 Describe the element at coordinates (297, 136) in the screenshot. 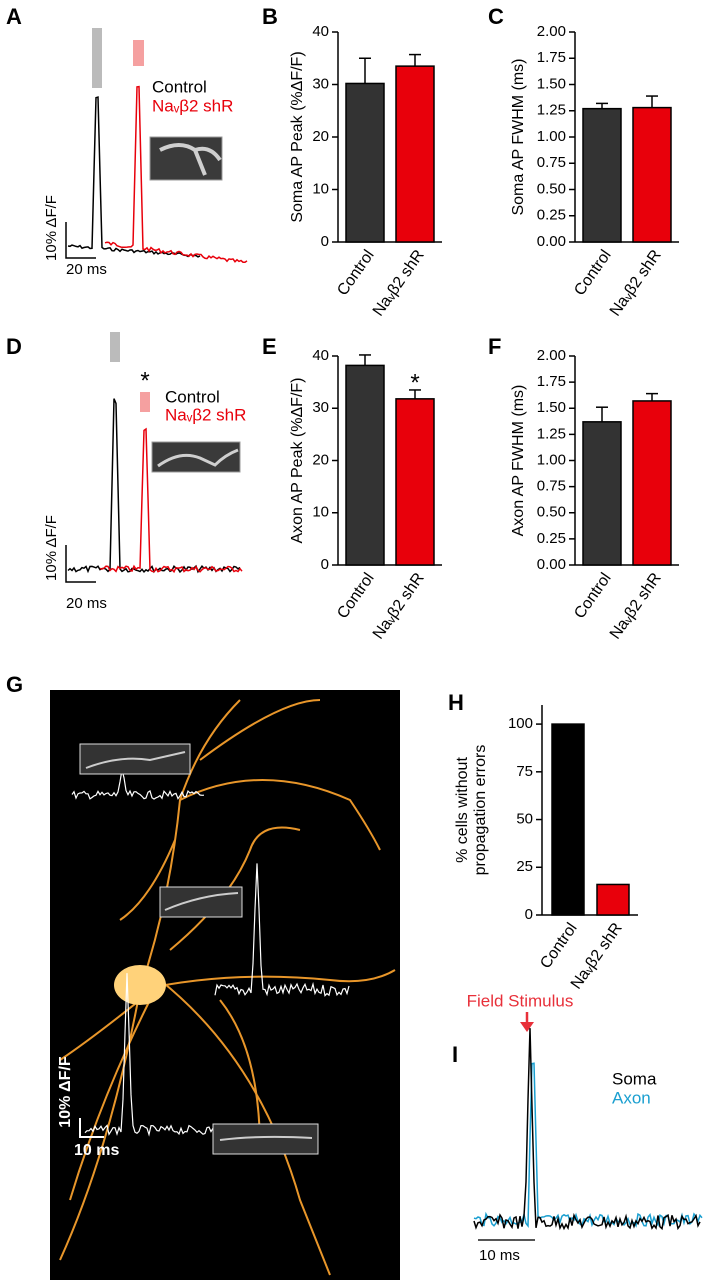

I see `y-axis-label: Soma AP Peak (%ΔF/F)` at that location.